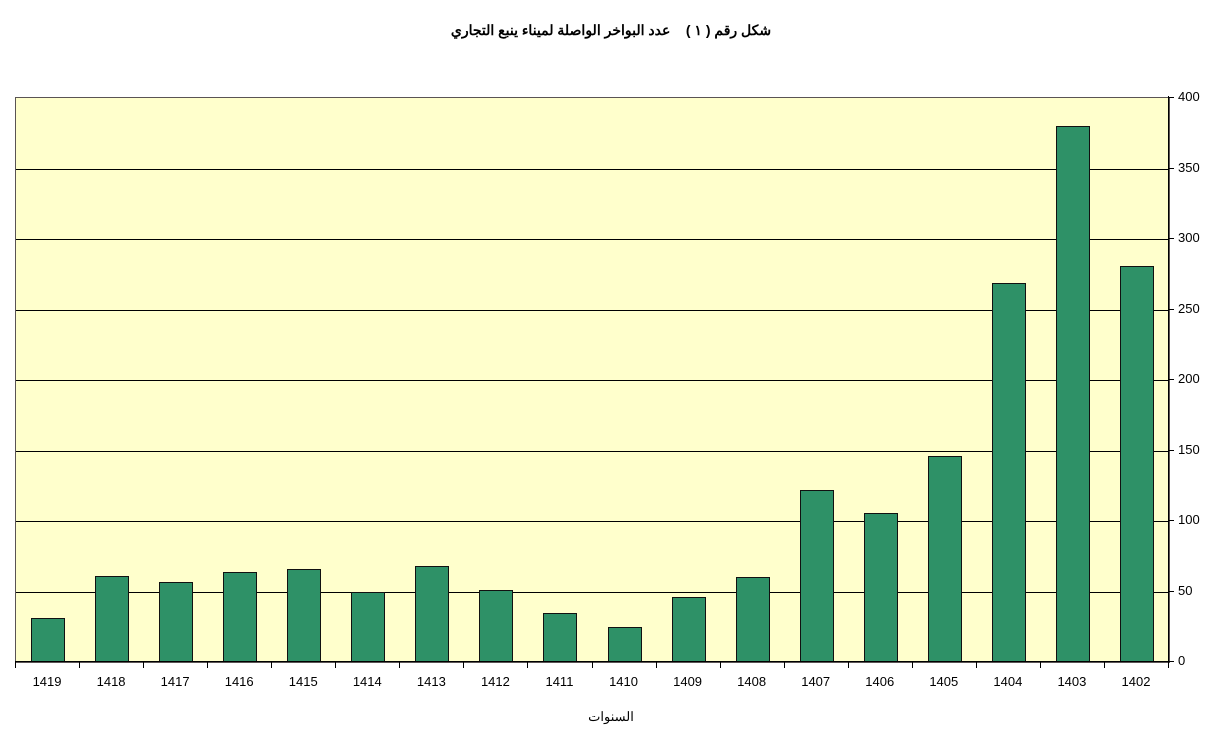  What do you see at coordinates (688, 681) in the screenshot?
I see `x-axis-label: 1409` at bounding box center [688, 681].